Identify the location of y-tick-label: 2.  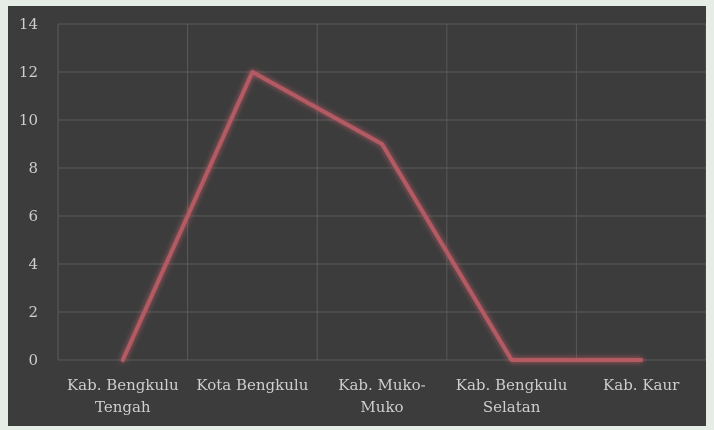
(33, 312).